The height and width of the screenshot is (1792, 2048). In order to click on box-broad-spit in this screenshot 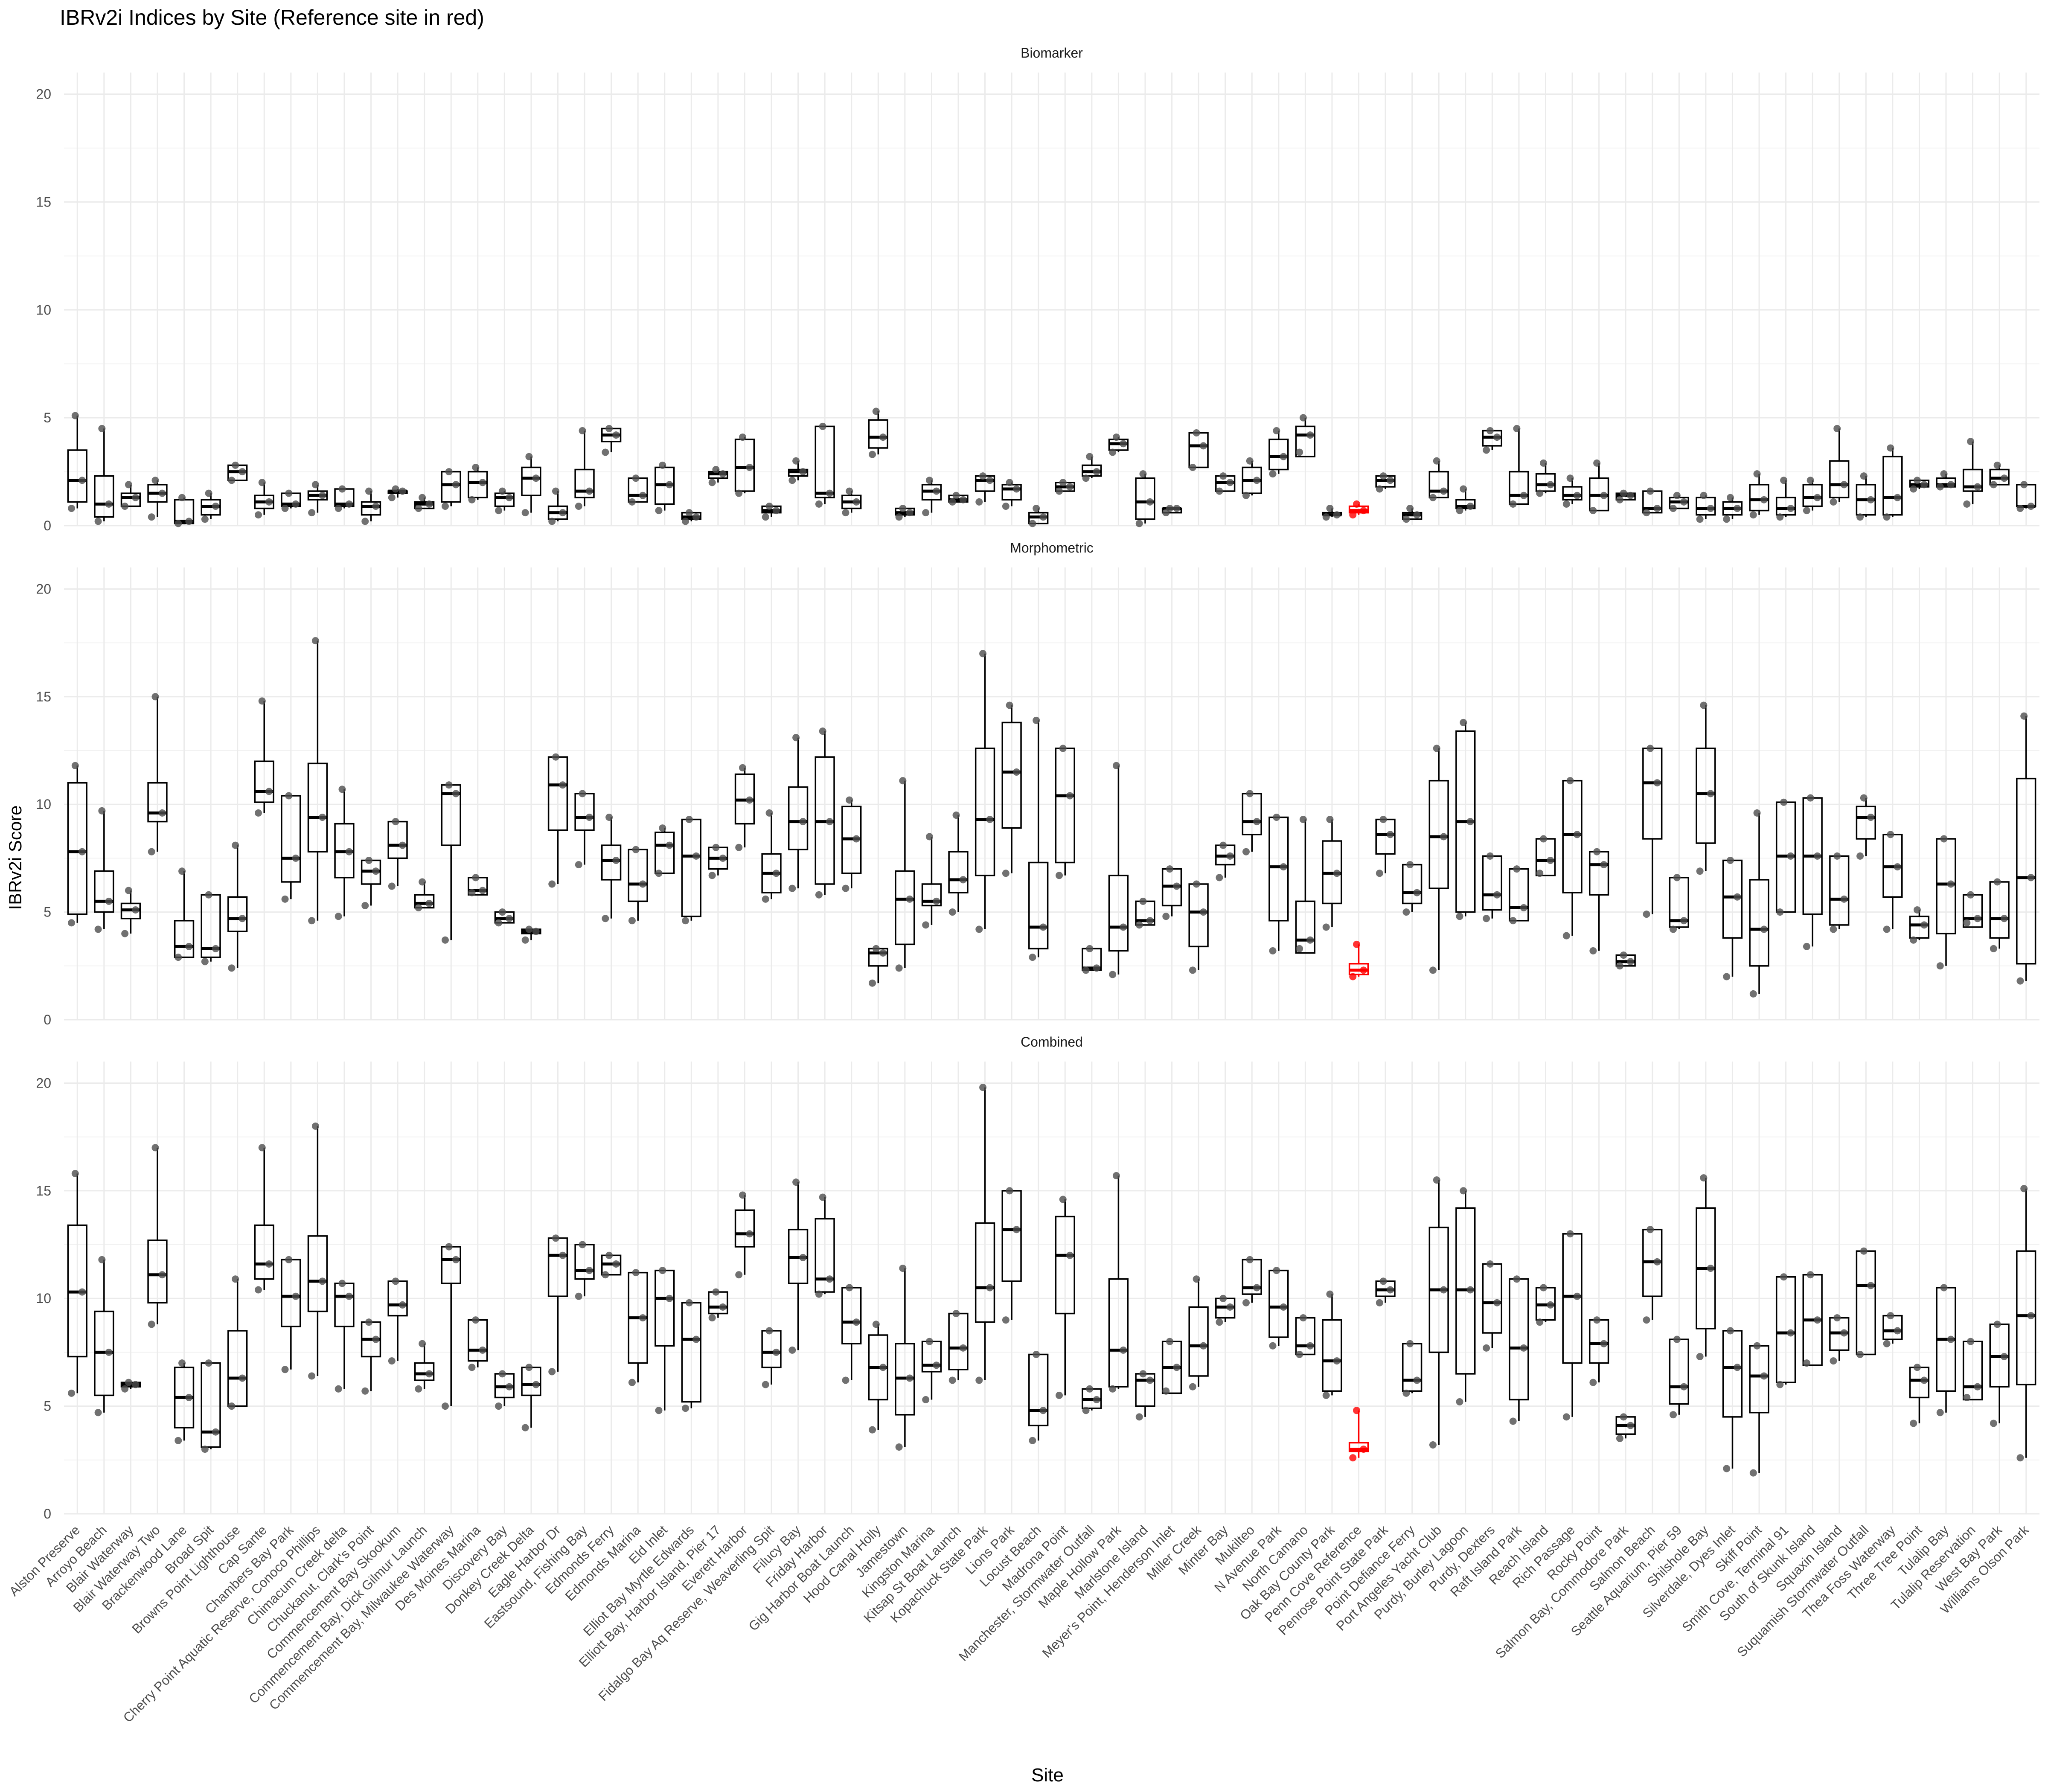, I will do `click(211, 1406)`.